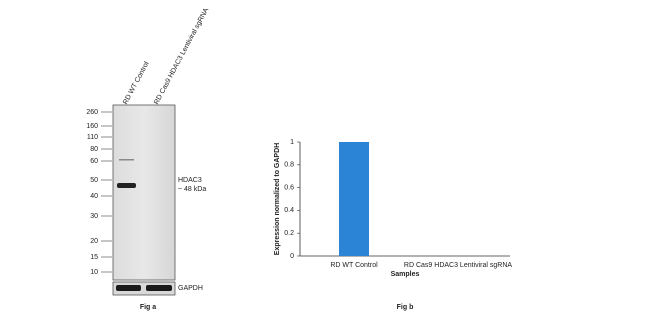  What do you see at coordinates (144, 192) in the screenshot?
I see `blot-membrane` at bounding box center [144, 192].